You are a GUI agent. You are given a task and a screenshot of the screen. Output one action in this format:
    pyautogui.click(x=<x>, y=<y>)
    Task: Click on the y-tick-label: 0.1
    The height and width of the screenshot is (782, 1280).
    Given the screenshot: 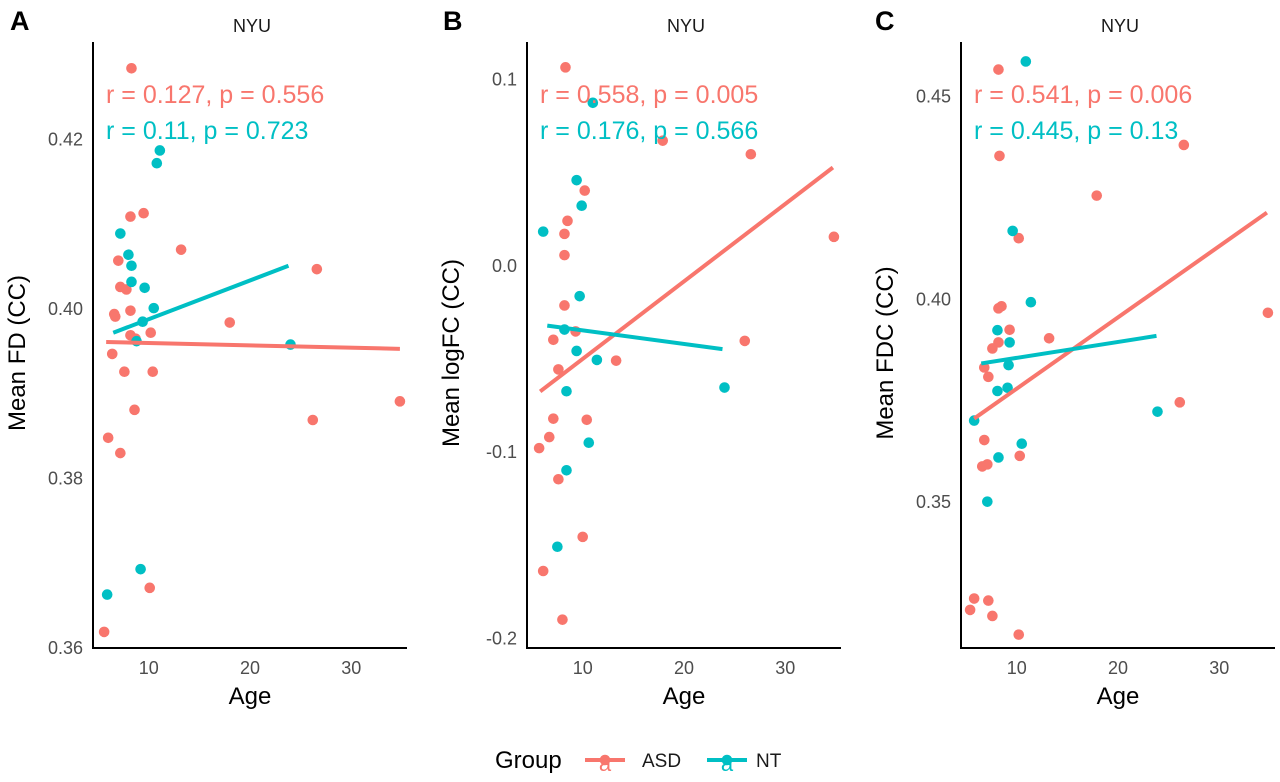 What is the action you would take?
    pyautogui.click(x=504, y=79)
    